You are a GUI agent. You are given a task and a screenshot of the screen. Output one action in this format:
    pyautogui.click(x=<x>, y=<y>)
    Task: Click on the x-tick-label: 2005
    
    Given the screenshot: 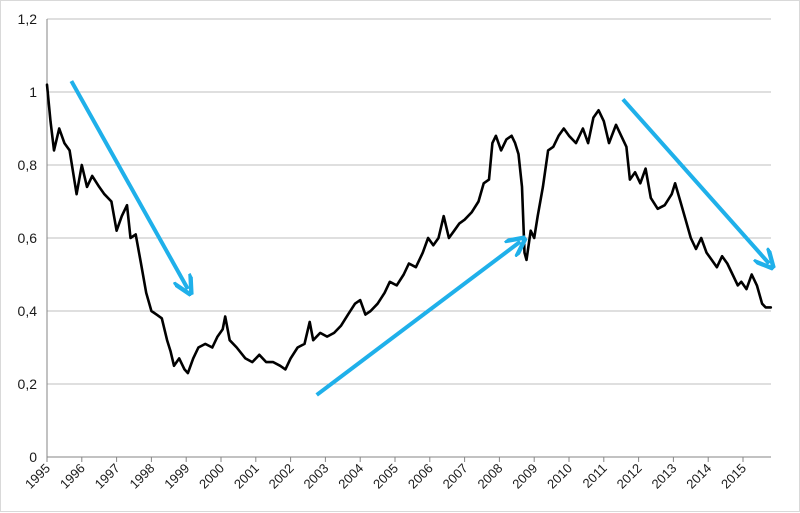 What is the action you would take?
    pyautogui.click(x=385, y=476)
    